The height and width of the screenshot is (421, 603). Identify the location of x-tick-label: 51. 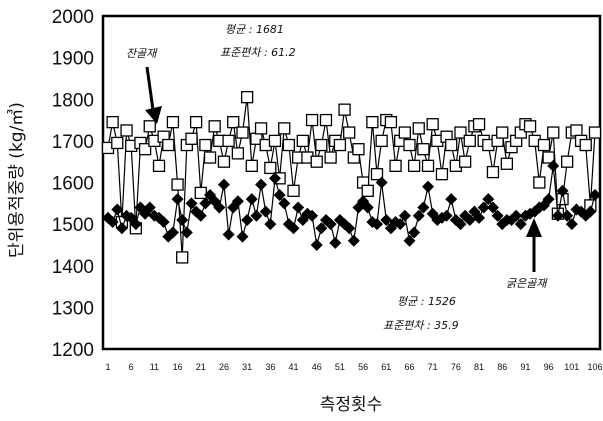
(340, 367).